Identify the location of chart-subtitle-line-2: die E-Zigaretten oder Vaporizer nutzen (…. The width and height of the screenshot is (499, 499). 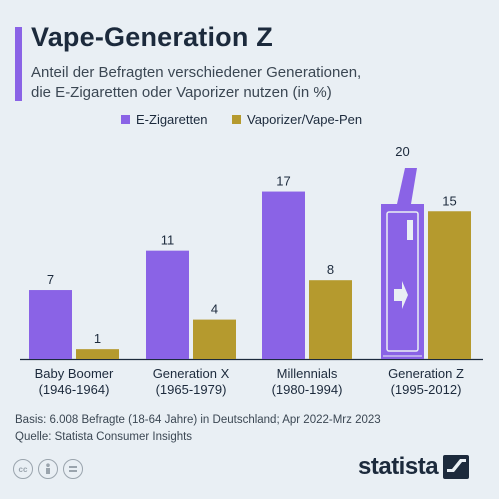
(181, 92).